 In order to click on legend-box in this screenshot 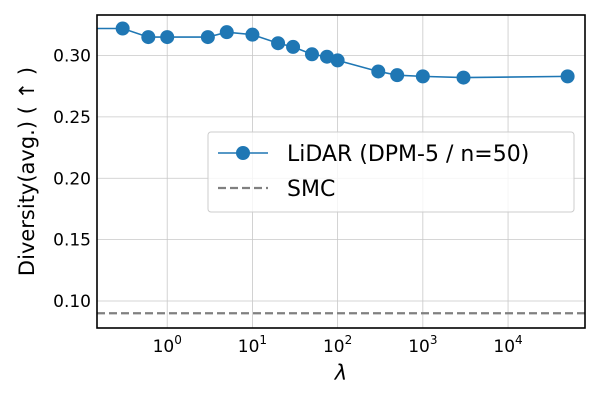, I will do `click(391, 172)`.